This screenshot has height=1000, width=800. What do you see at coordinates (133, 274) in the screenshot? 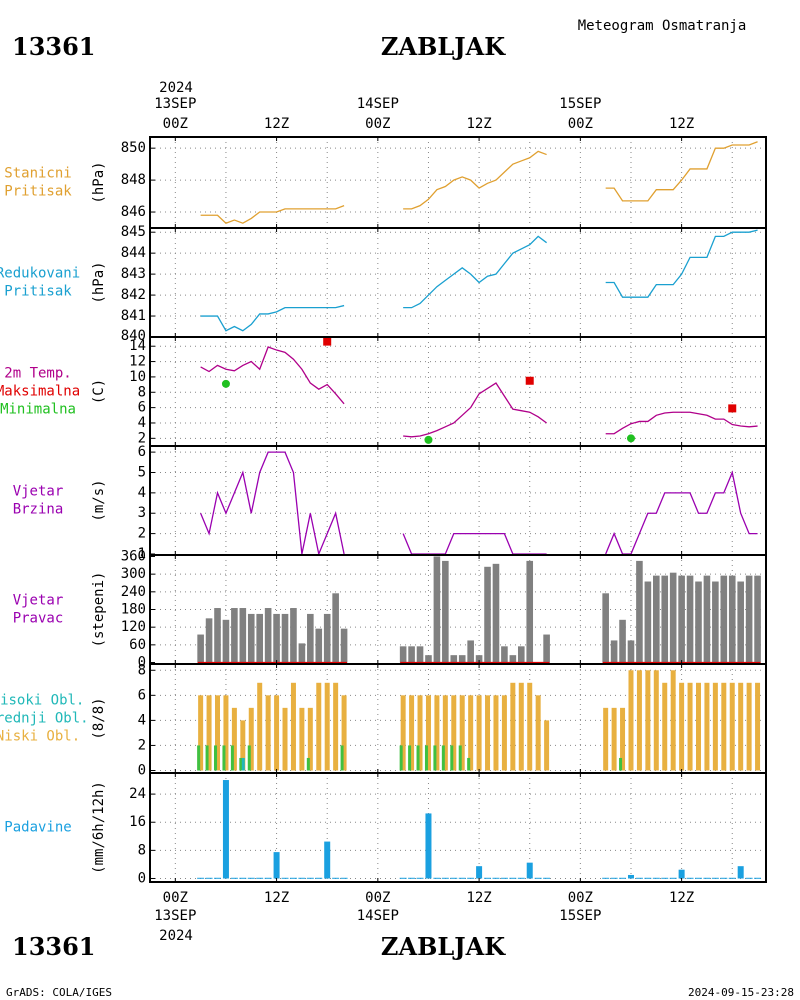
I see `y-tick-label: 843` at bounding box center [133, 274].